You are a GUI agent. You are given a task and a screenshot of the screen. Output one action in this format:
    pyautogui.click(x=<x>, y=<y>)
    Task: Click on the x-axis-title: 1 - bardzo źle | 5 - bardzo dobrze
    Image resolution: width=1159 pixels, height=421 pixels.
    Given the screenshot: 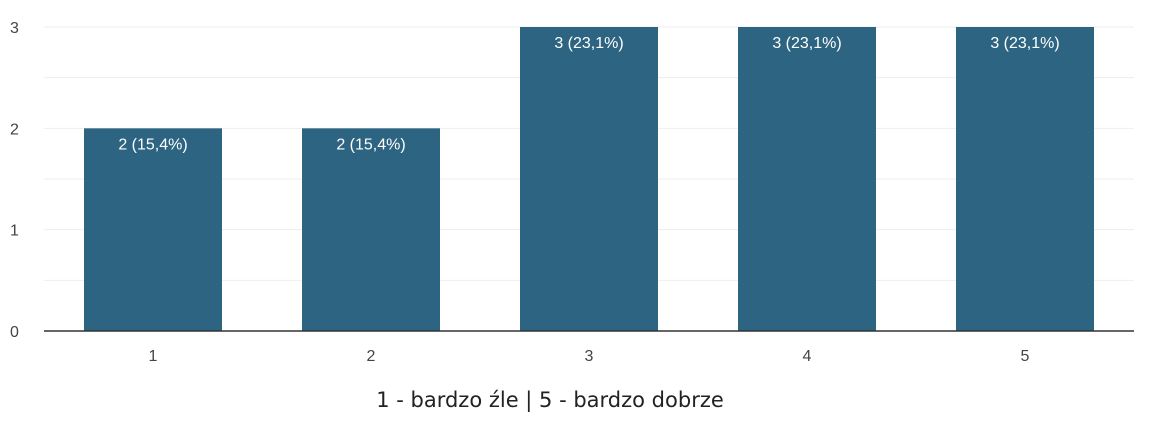 What is the action you would take?
    pyautogui.click(x=550, y=400)
    